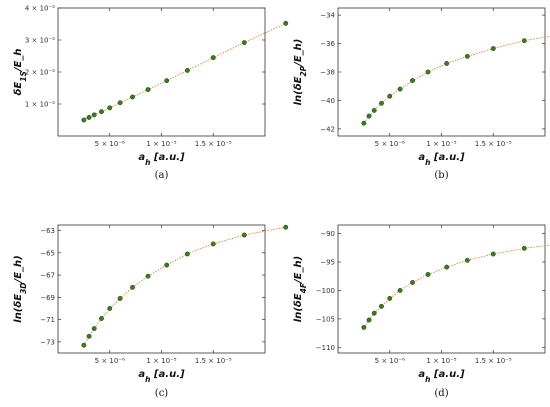 The height and width of the screenshot is (407, 550). I want to click on y-tick-label: 2 × 10⁻⁵, so click(40, 73).